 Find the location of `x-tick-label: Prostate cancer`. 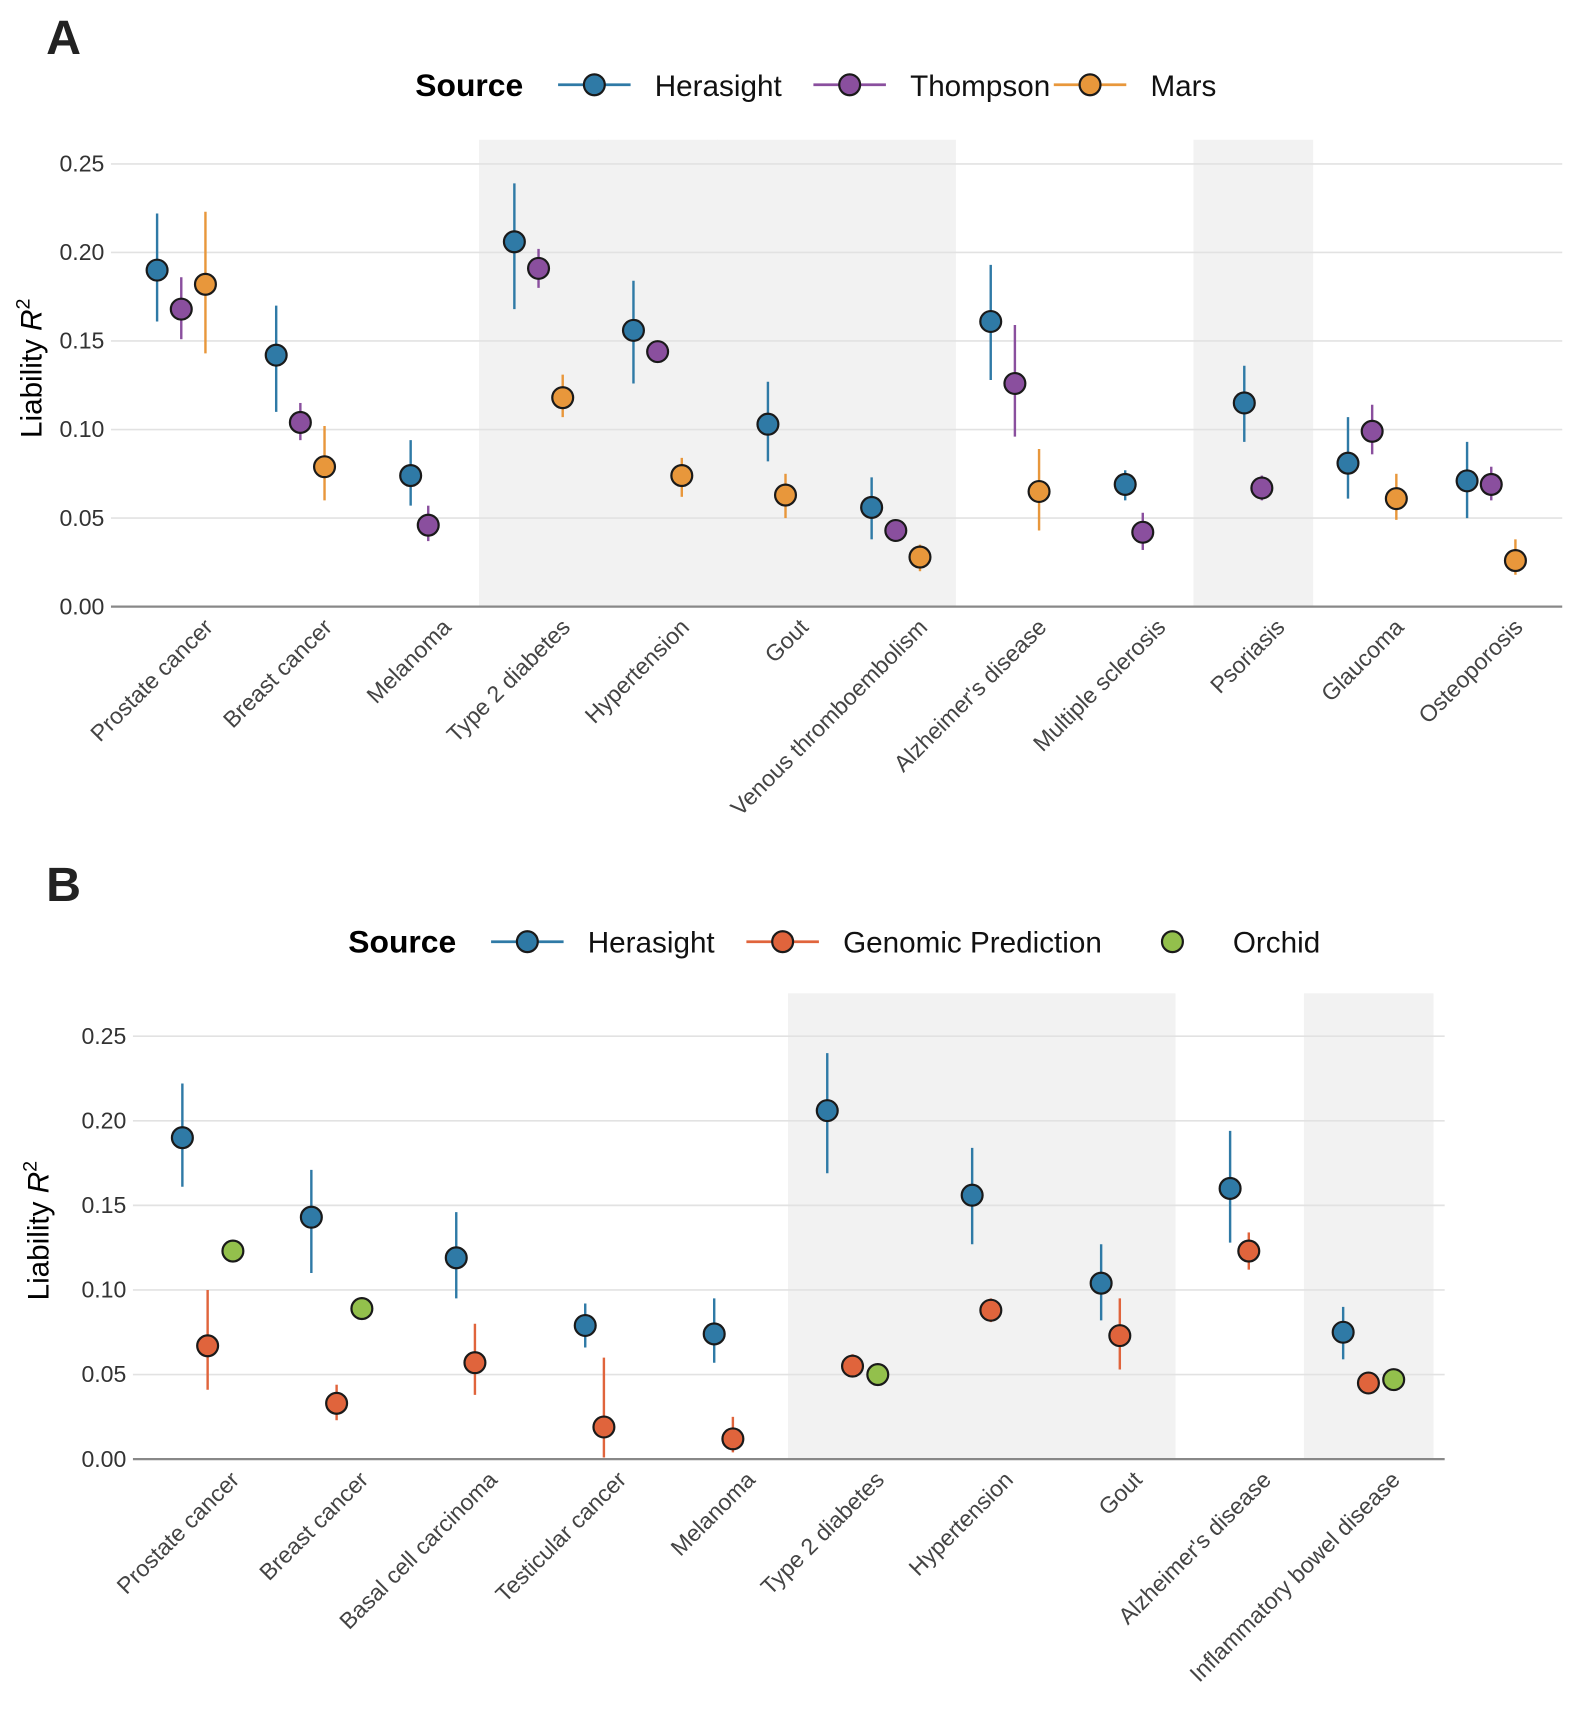

x-tick-label: Prostate cancer is located at coordinates (178, 1532).